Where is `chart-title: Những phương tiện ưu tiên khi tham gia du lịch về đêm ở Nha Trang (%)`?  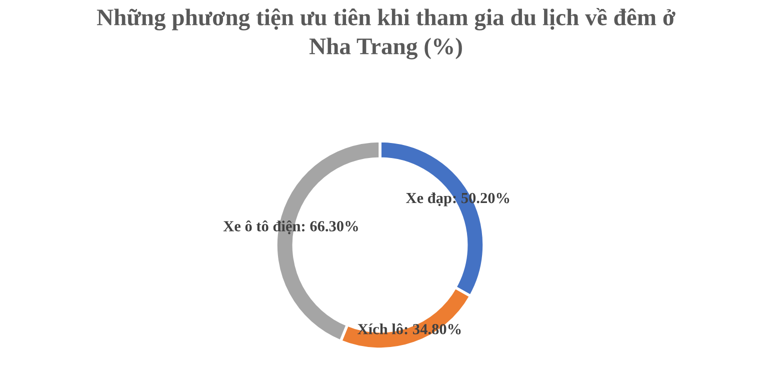
chart-title: Những phương tiện ưu tiên khi tham gia du lịch về đêm ở Nha Trang (%) is located at coordinates (386, 34).